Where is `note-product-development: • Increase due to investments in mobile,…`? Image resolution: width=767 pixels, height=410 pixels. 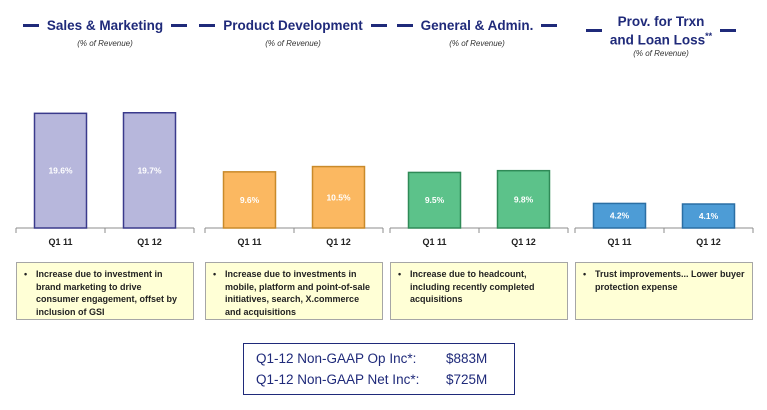 note-product-development: • Increase due to investments in mobile,… is located at coordinates (294, 291).